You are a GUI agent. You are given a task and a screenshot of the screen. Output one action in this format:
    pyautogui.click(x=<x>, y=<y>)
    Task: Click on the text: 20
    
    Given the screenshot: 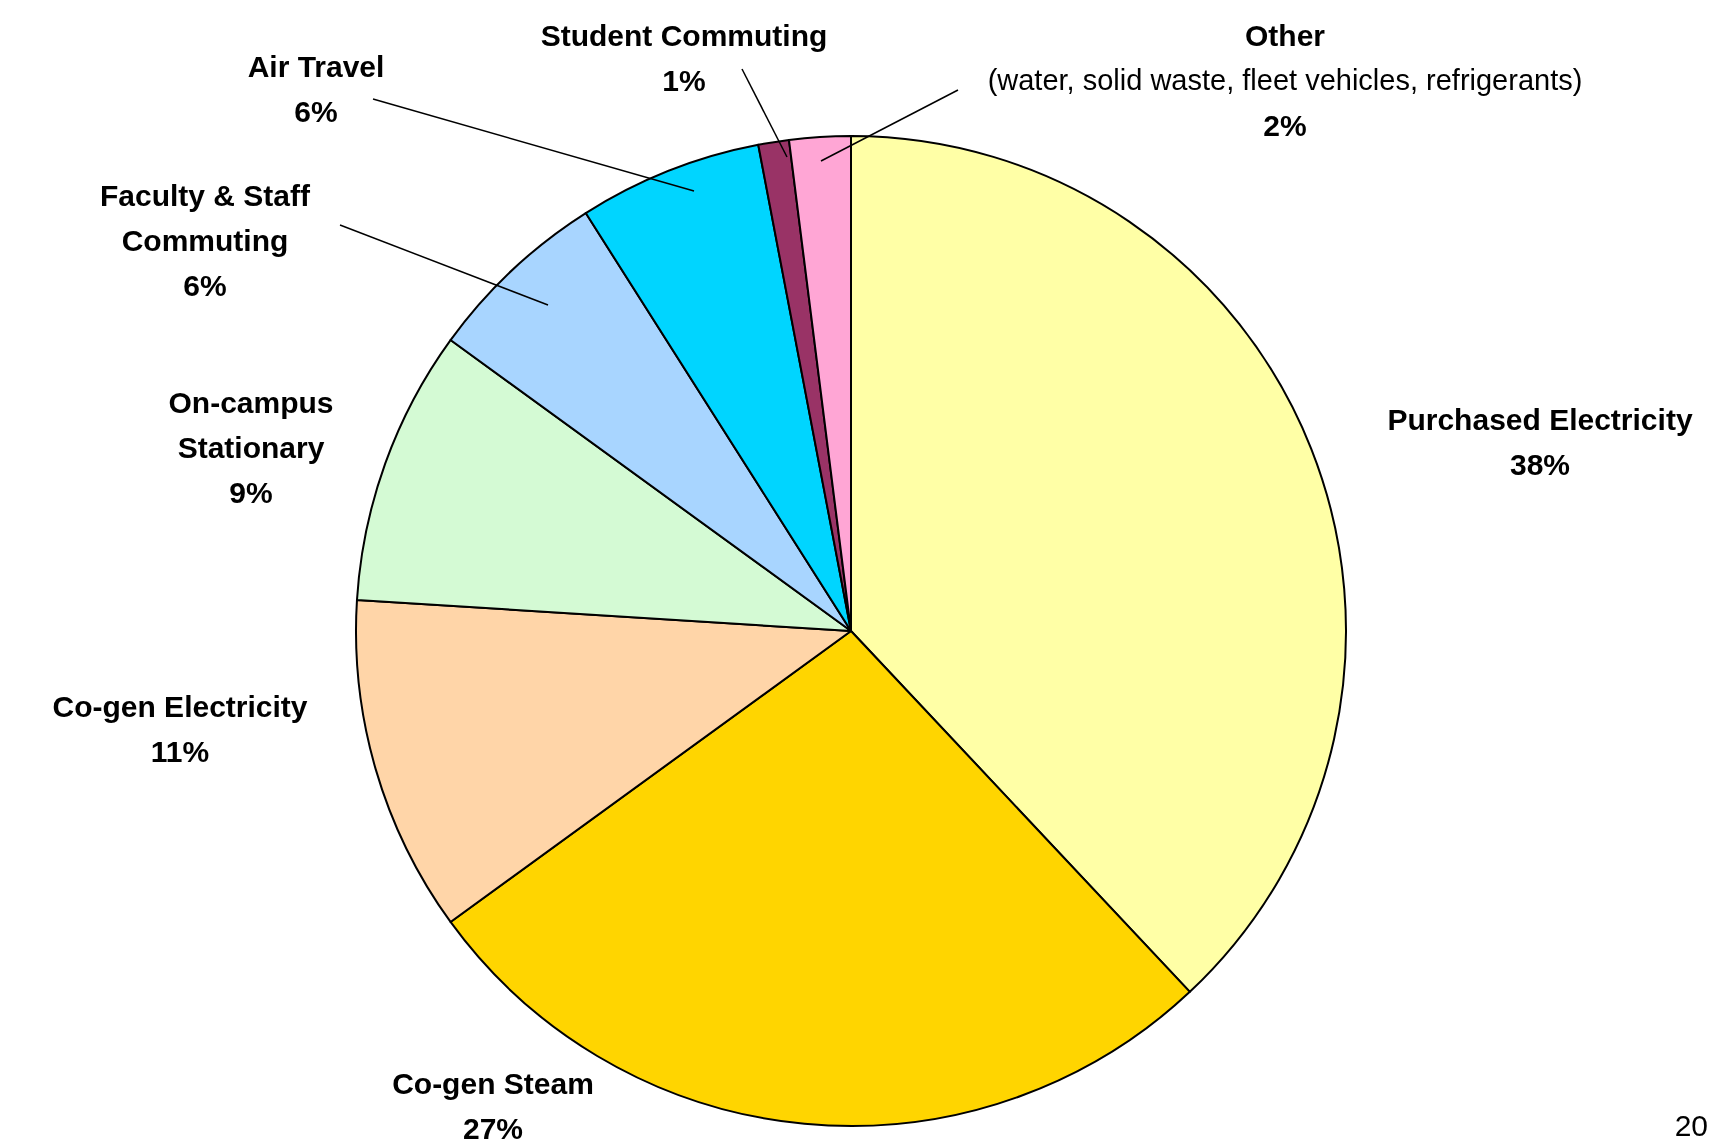 What is the action you would take?
    pyautogui.click(x=1691, y=1125)
    